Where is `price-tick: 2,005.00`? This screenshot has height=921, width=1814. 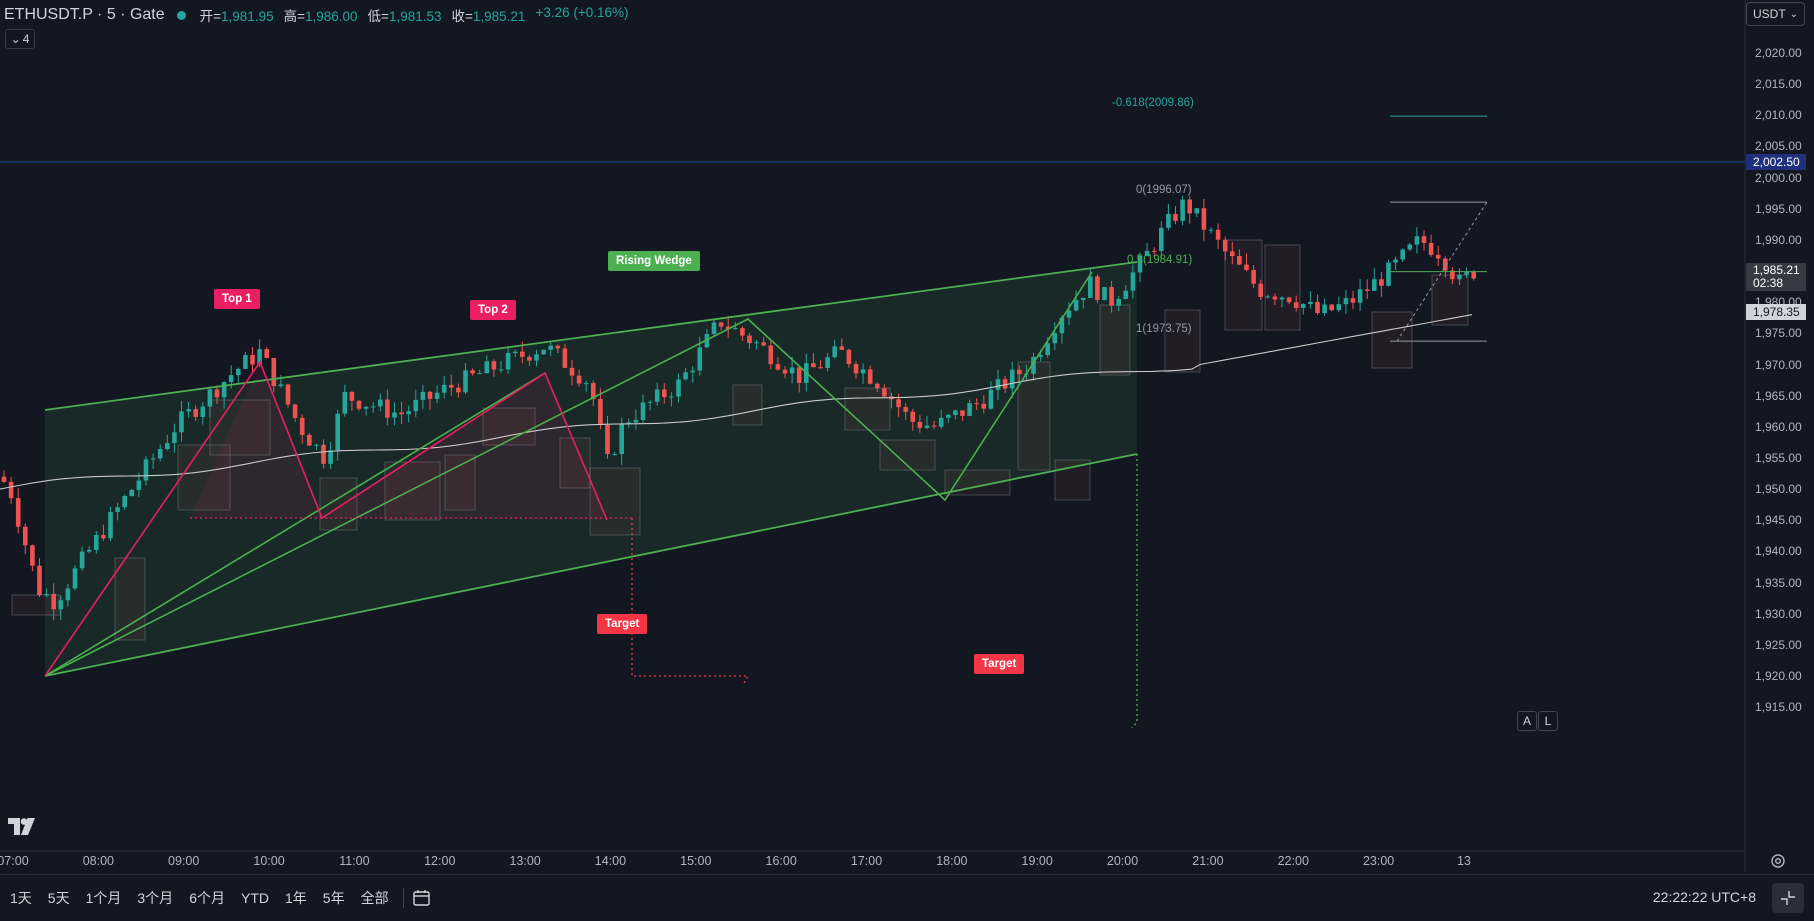 price-tick: 2,005.00 is located at coordinates (1778, 146).